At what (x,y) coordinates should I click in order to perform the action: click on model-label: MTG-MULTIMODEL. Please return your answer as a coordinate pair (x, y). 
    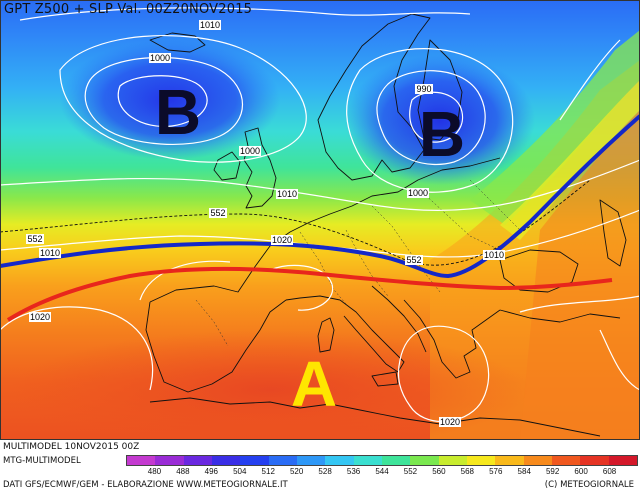
    Looking at the image, I should click on (42, 461).